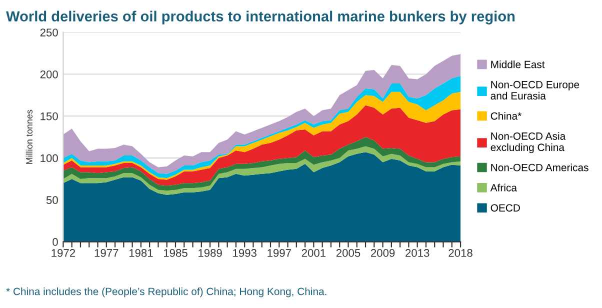 The image size is (602, 308). Describe the element at coordinates (210, 253) in the screenshot. I see `x-tick-label: 1989` at that location.